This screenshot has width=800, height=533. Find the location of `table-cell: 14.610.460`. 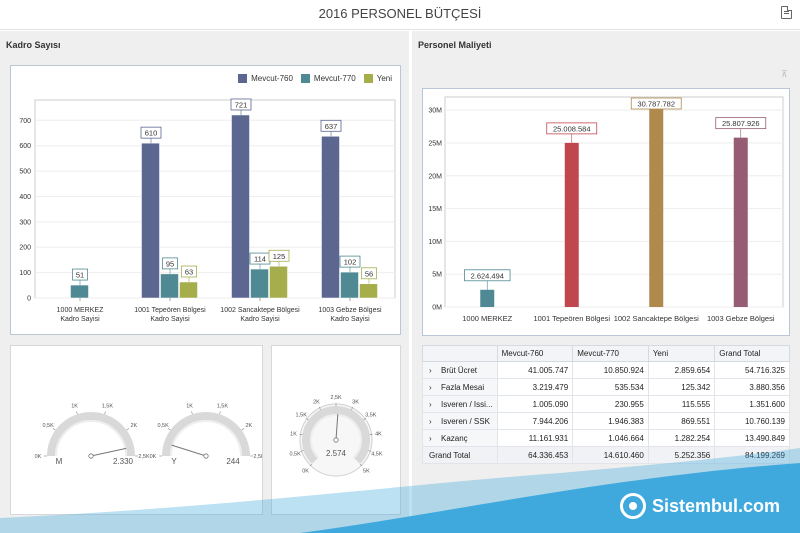

table-cell: 14.610.460 is located at coordinates (610, 455).